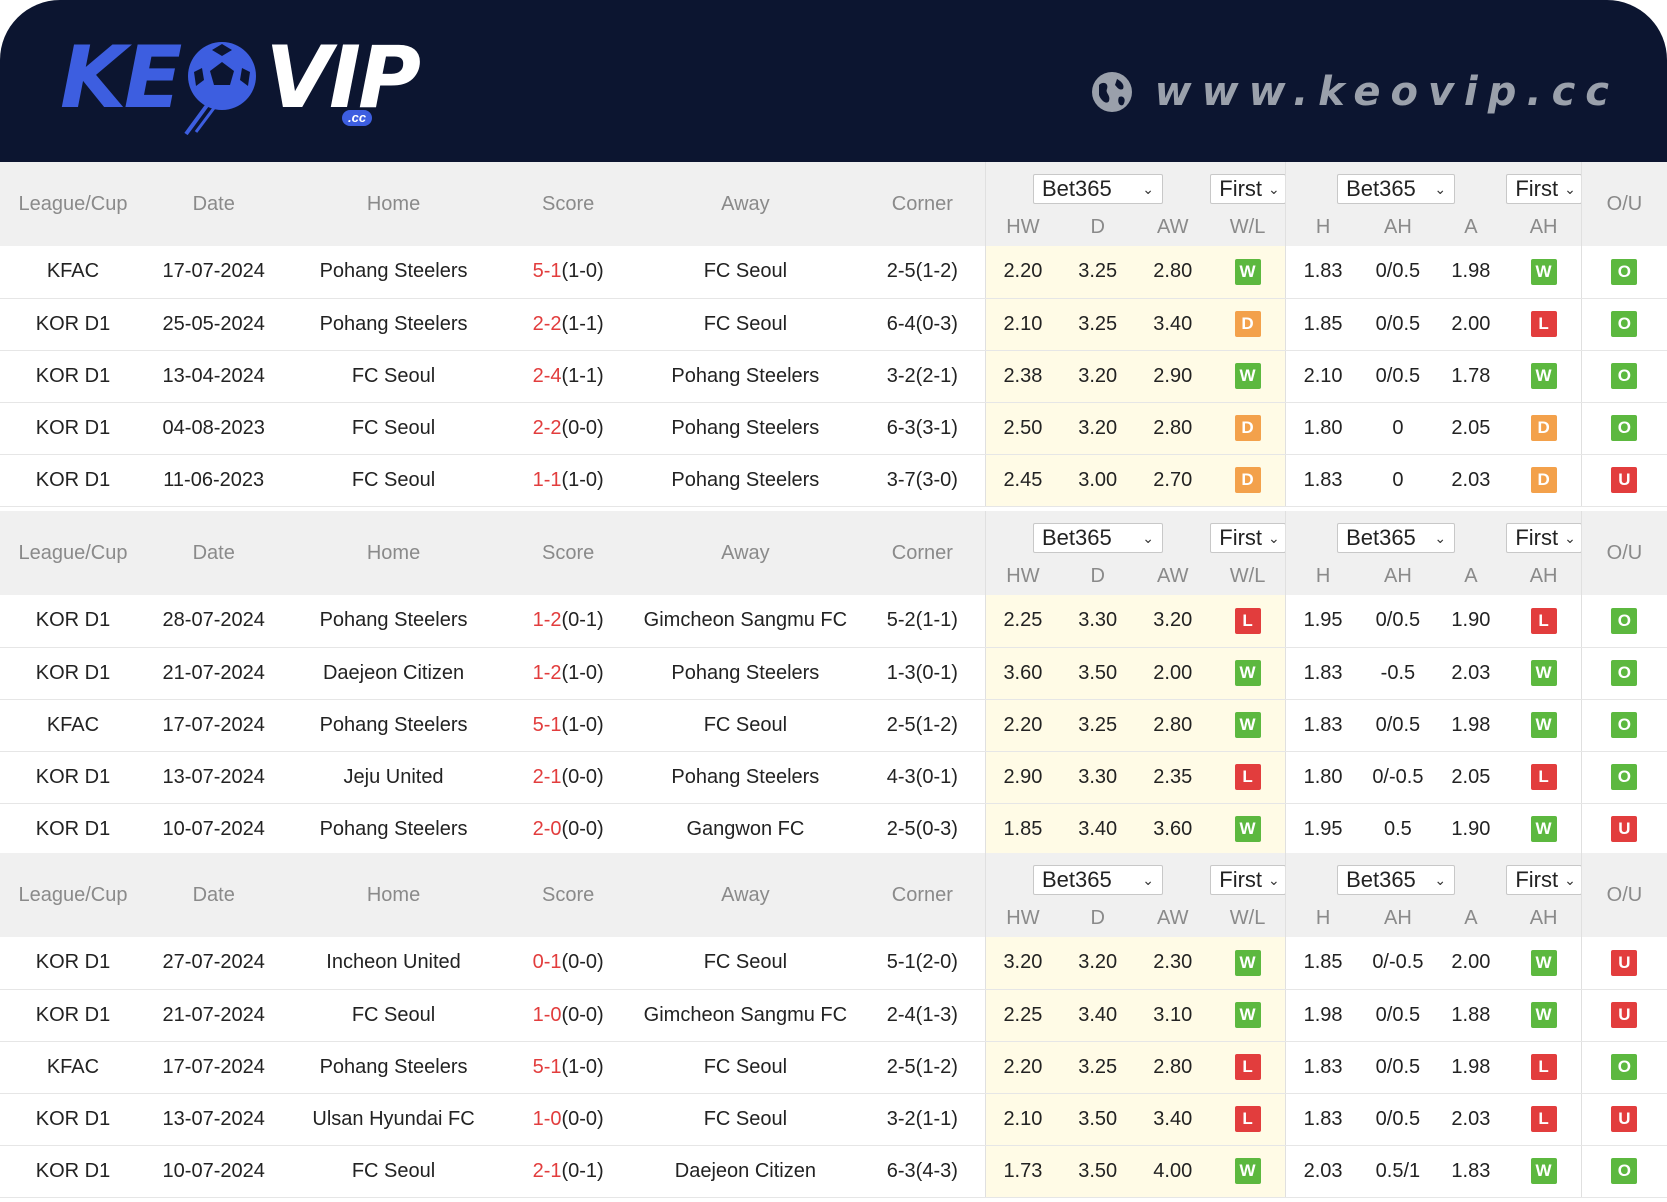 This screenshot has width=1667, height=1202. Describe the element at coordinates (568, 1015) in the screenshot. I see `score-cell: 1-0(0-0)` at that location.